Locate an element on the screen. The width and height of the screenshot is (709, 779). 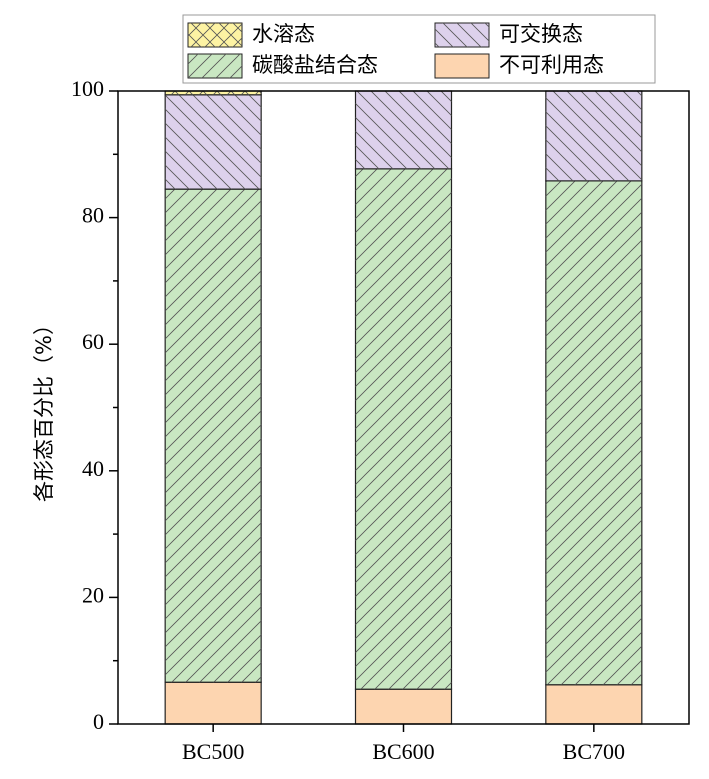
y-tick-label: 0 is located at coordinates (98, 721).